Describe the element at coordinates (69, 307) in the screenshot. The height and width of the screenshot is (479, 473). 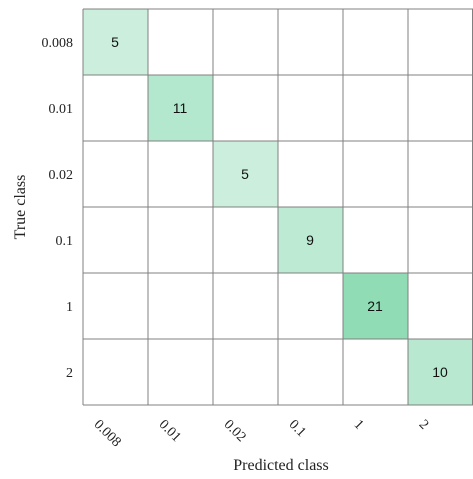
I see `y-tick-label-4: 1` at that location.